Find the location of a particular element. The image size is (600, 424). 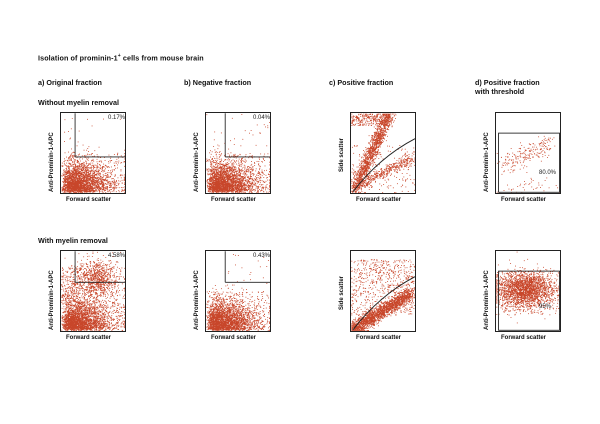

row-header-with: With myelin removal is located at coordinates (73, 240).